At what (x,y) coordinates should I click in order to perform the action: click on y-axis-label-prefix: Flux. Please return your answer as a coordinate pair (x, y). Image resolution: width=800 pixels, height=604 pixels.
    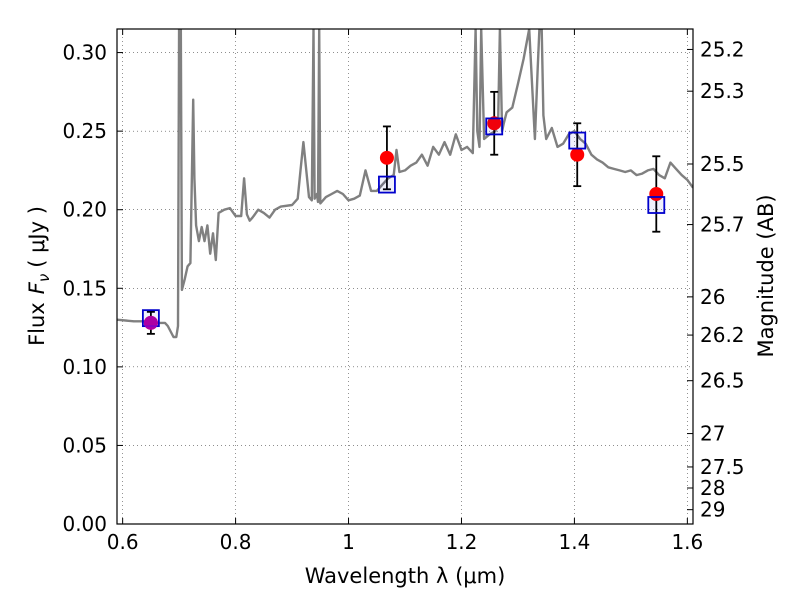
    Looking at the image, I should click on (37, 324).